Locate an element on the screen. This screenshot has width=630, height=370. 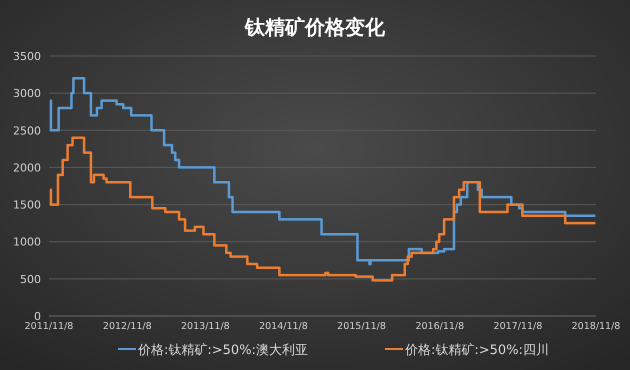
y-tick-label: 2500 is located at coordinates (27, 131).